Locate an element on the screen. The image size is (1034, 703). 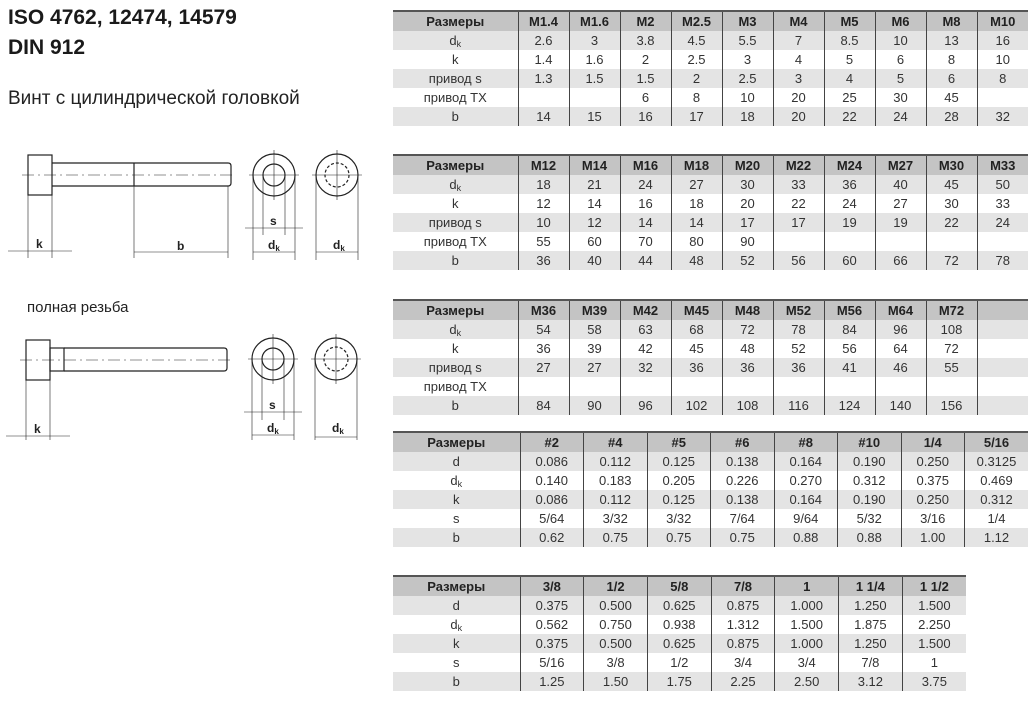
table-cell: 66 is located at coordinates (900, 260).